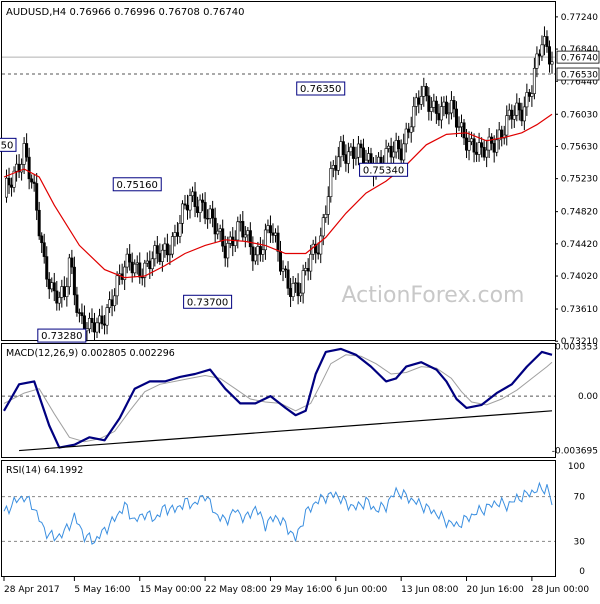 Image resolution: width=600 pixels, height=604 pixels. What do you see at coordinates (560, 590) in the screenshot?
I see `time-tick-label: 28 Jun 00:00` at bounding box center [560, 590].